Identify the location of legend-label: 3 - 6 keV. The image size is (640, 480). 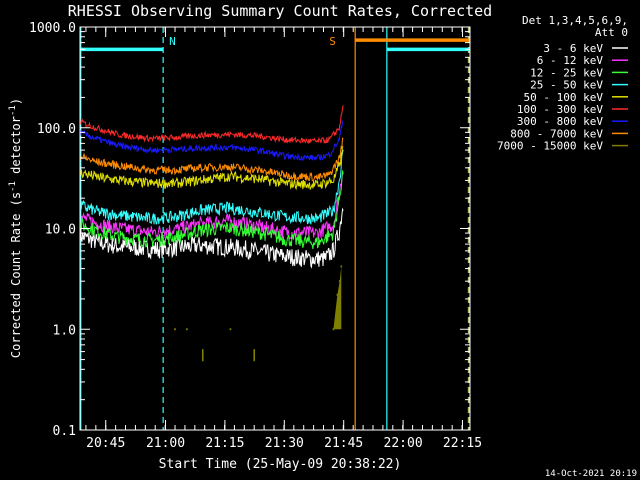
(573, 48).